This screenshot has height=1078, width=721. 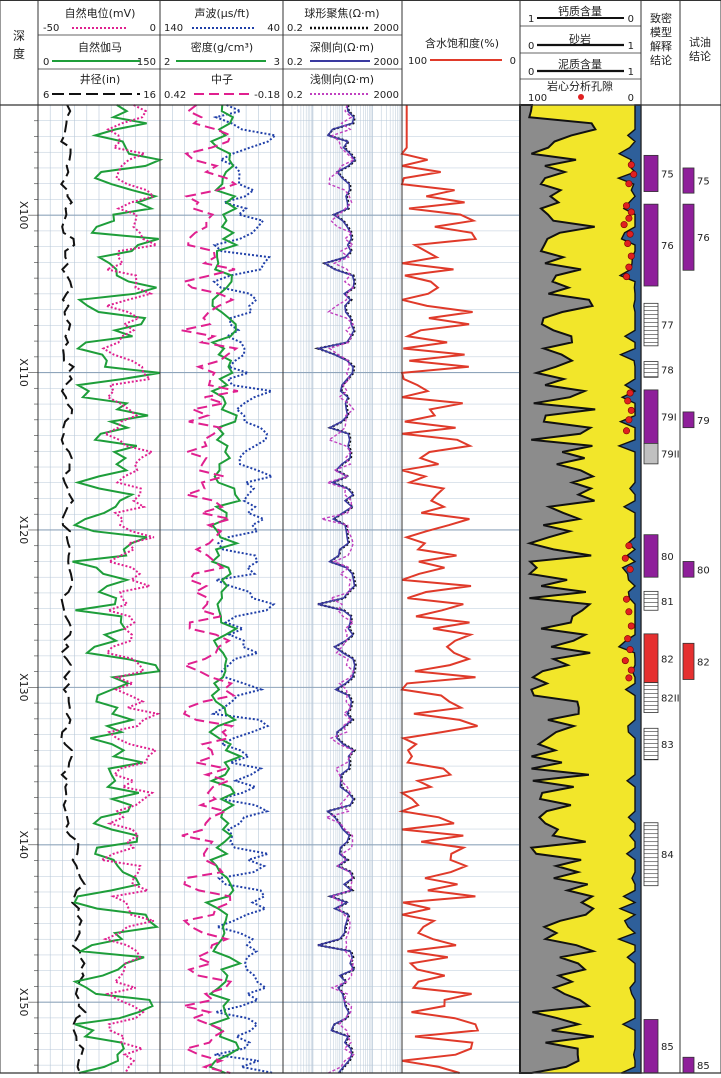 I want to click on rs-max: 2000, so click(x=386, y=95).